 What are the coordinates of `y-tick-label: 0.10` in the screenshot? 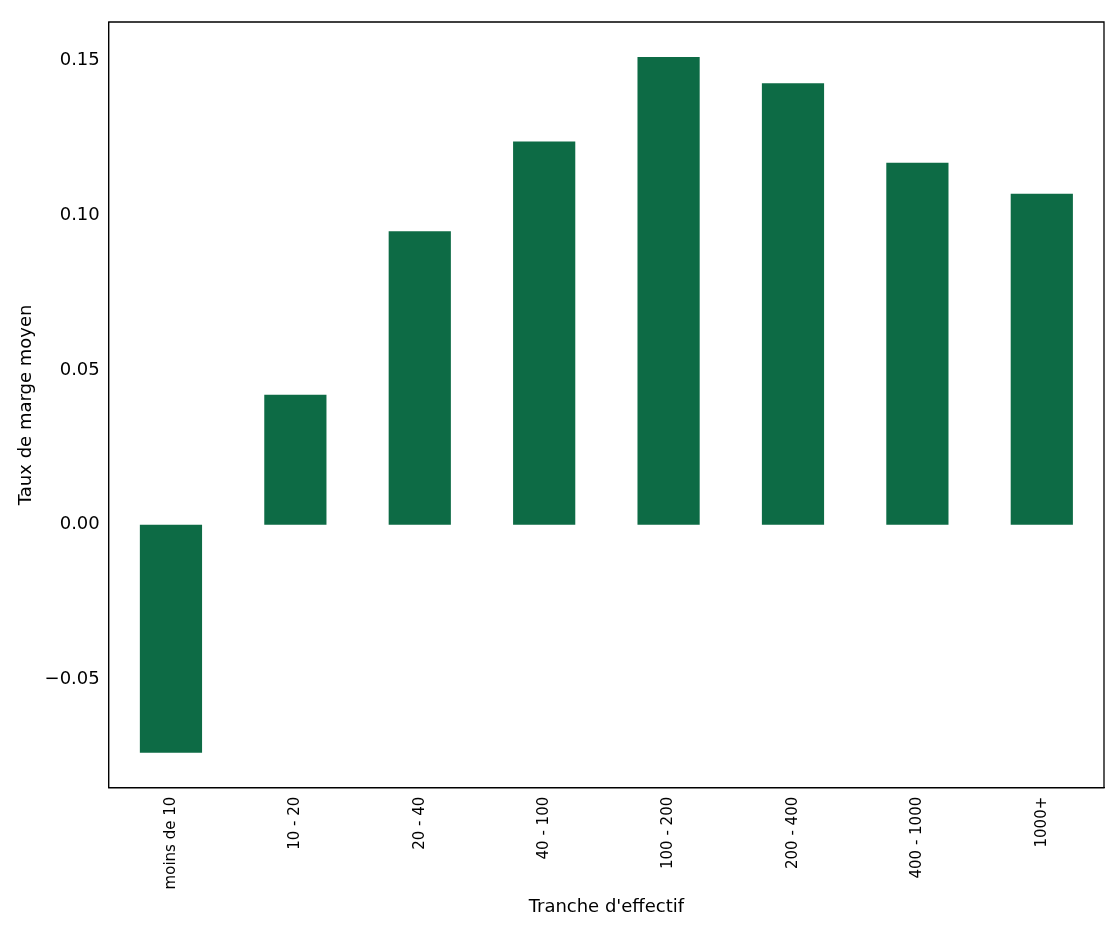 It's located at (79, 214).